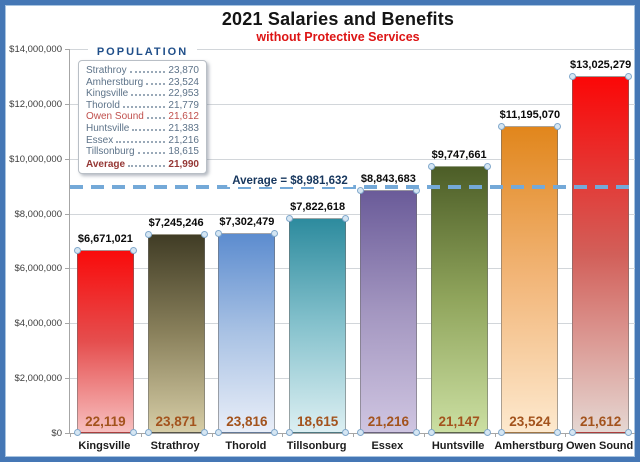 Image resolution: width=640 pixels, height=462 pixels. I want to click on bar-value-label: $7,245,246, so click(176, 223).